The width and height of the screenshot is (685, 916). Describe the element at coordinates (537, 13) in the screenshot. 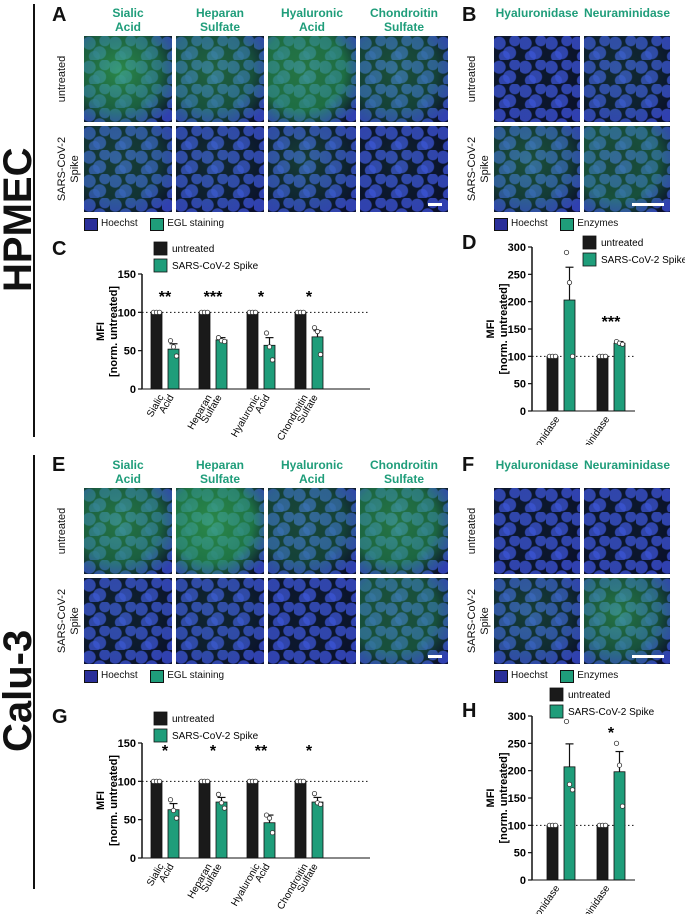

I see `column-header: Hyaluronidase` at that location.